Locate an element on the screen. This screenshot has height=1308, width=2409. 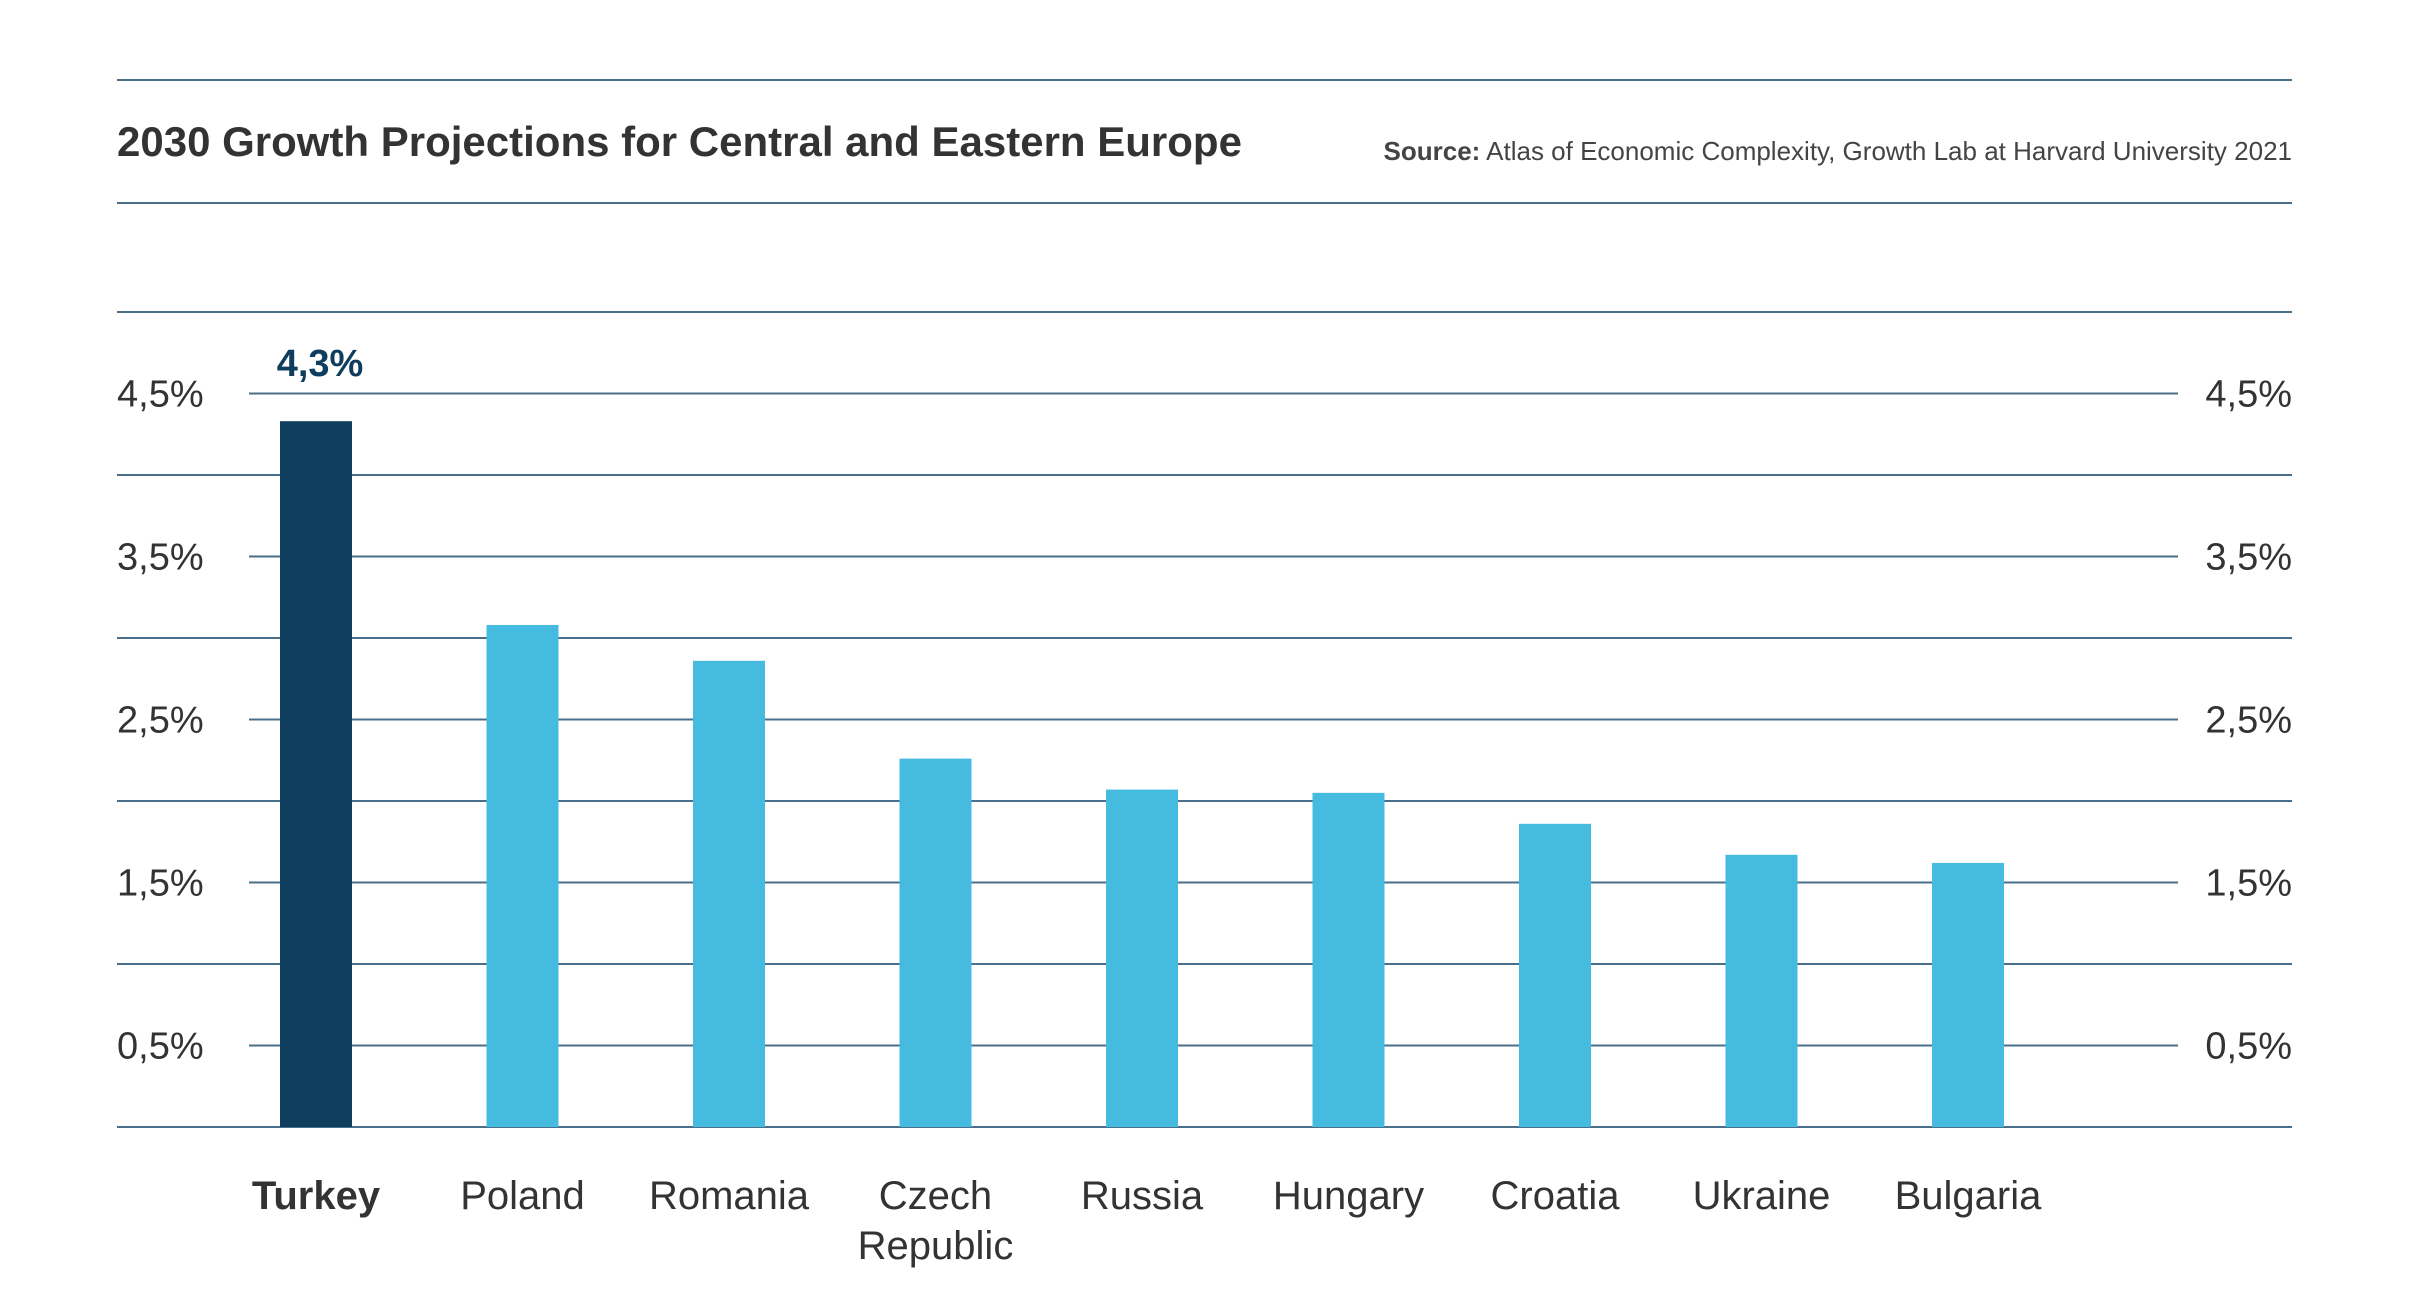
y-tick-label-right: 2,5% is located at coordinates (2248, 721).